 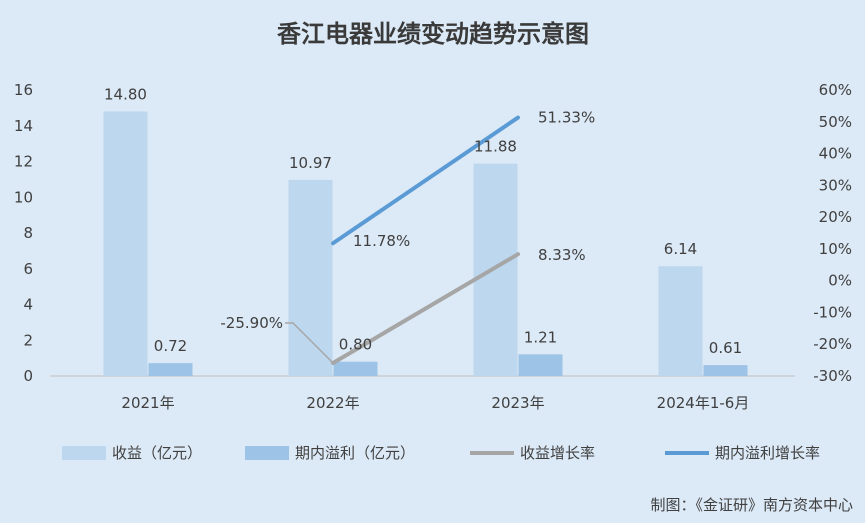 What do you see at coordinates (157, 453) in the screenshot?
I see `legend-label: 收益（亿元）` at bounding box center [157, 453].